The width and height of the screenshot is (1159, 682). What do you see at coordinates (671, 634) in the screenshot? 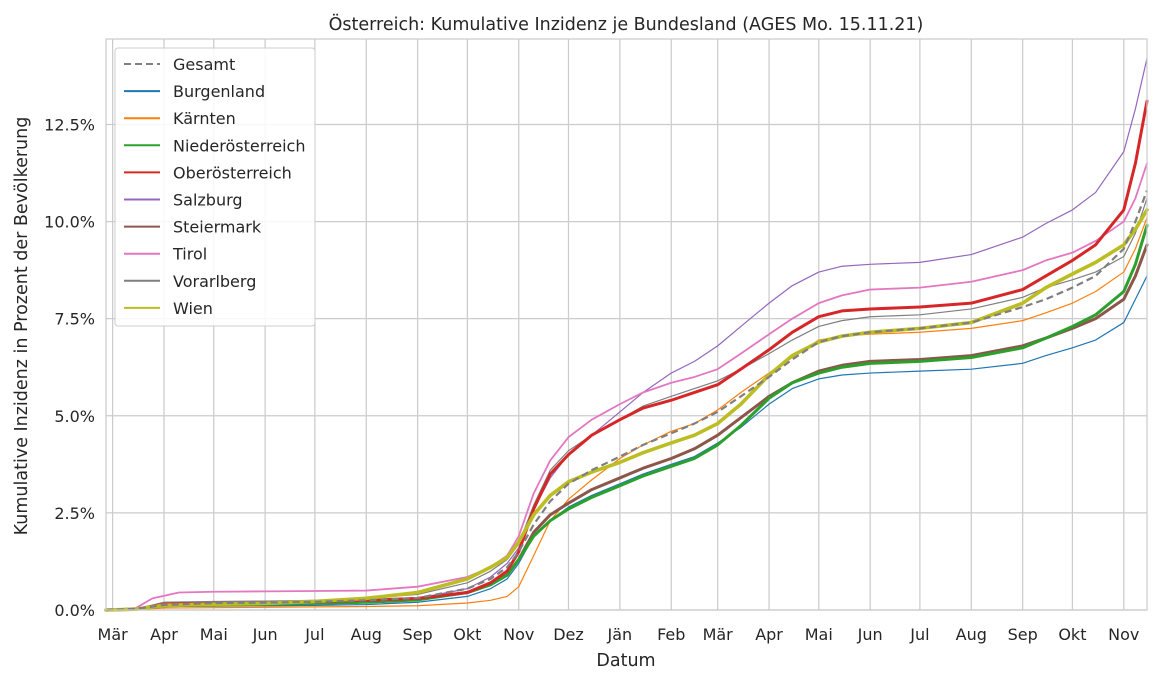
I see `x-tick-label: Feb` at bounding box center [671, 634].